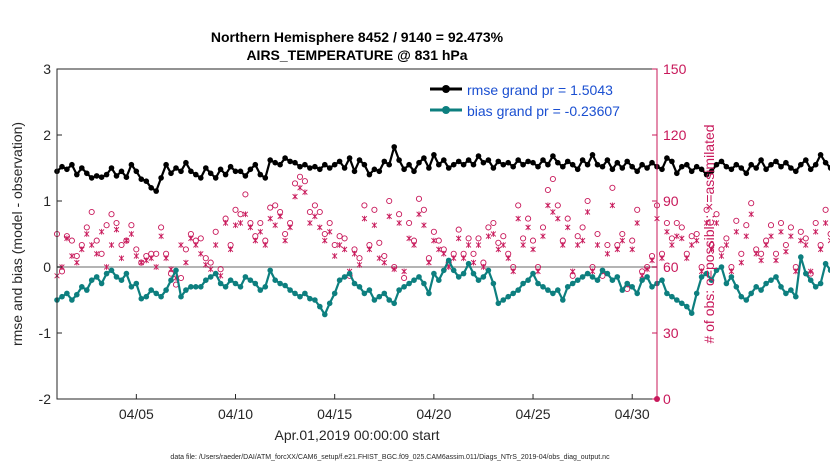 This screenshot has width=830, height=470. What do you see at coordinates (540, 90) in the screenshot?
I see `legend-rmse-label: rmse grand pr = 1.5043` at bounding box center [540, 90].